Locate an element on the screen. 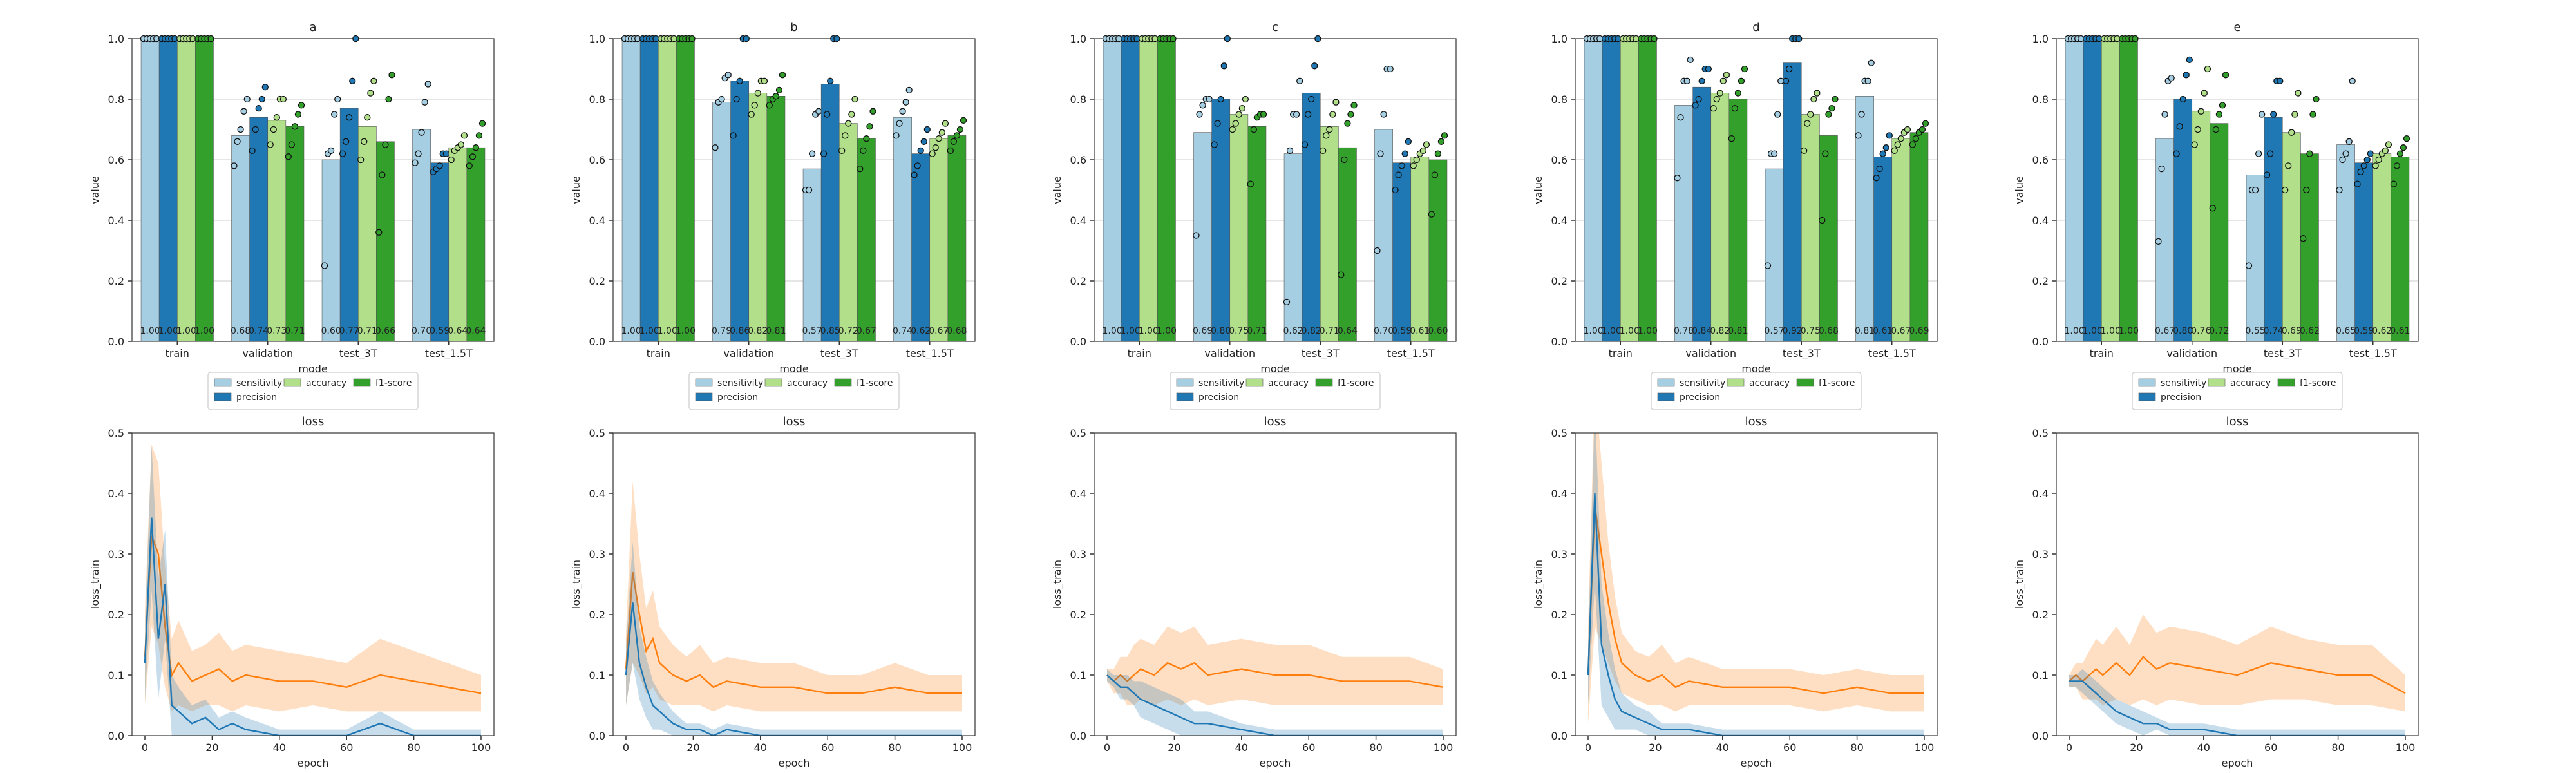 This screenshot has width=2576, height=773. plot-frame is located at coordinates (313, 190).